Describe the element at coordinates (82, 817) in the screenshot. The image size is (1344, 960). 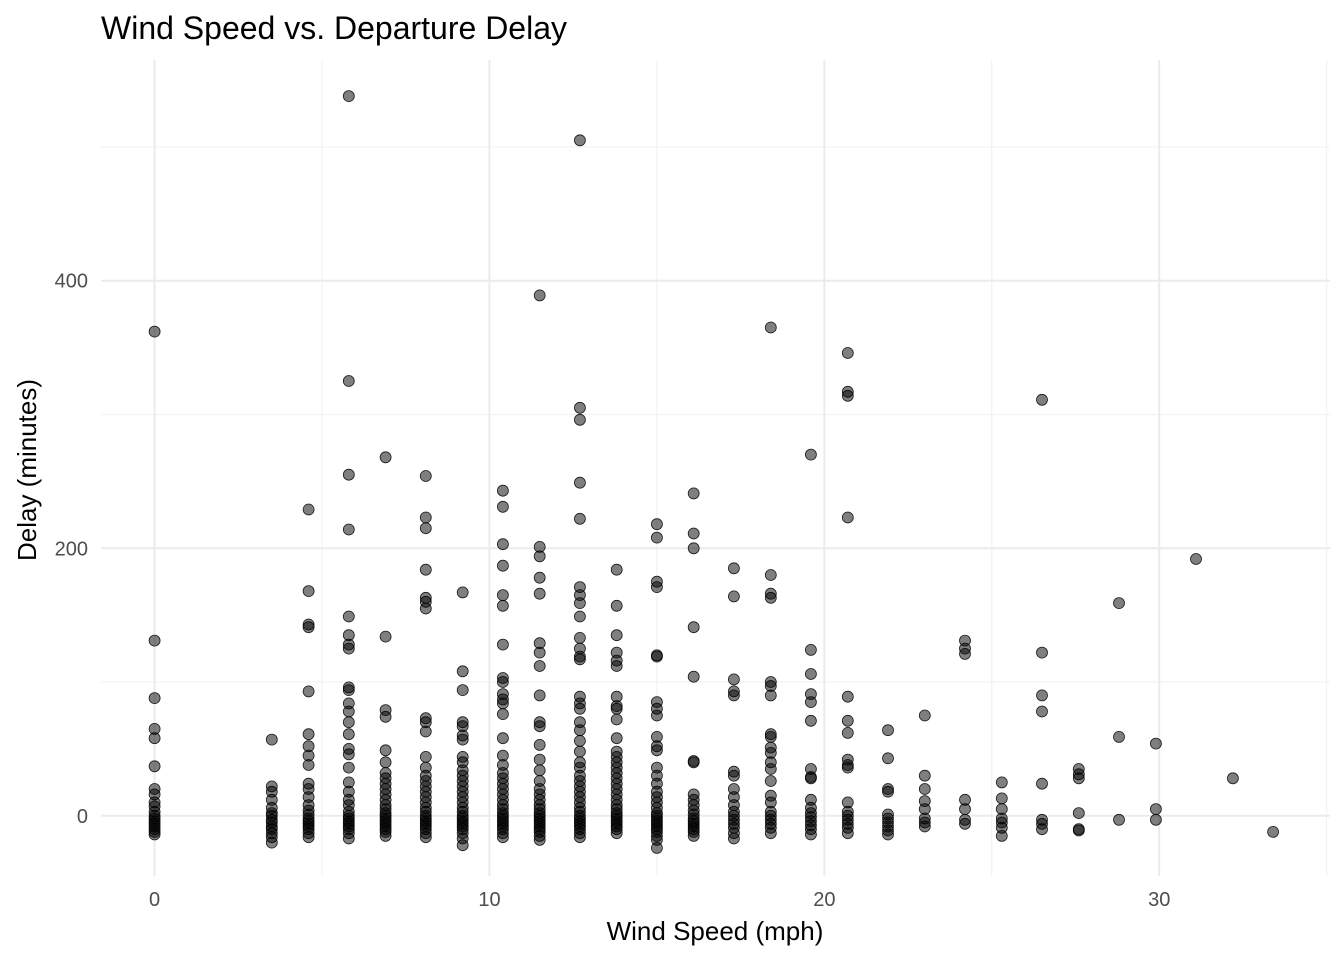
I see `y-tick-label: 0` at that location.